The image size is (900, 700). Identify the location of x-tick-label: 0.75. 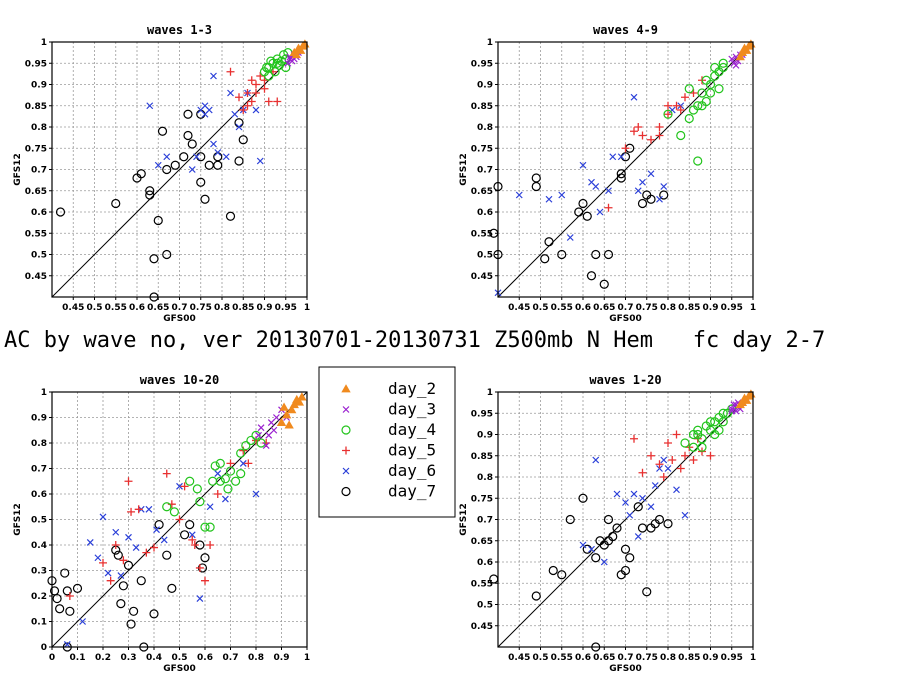
(647, 658).